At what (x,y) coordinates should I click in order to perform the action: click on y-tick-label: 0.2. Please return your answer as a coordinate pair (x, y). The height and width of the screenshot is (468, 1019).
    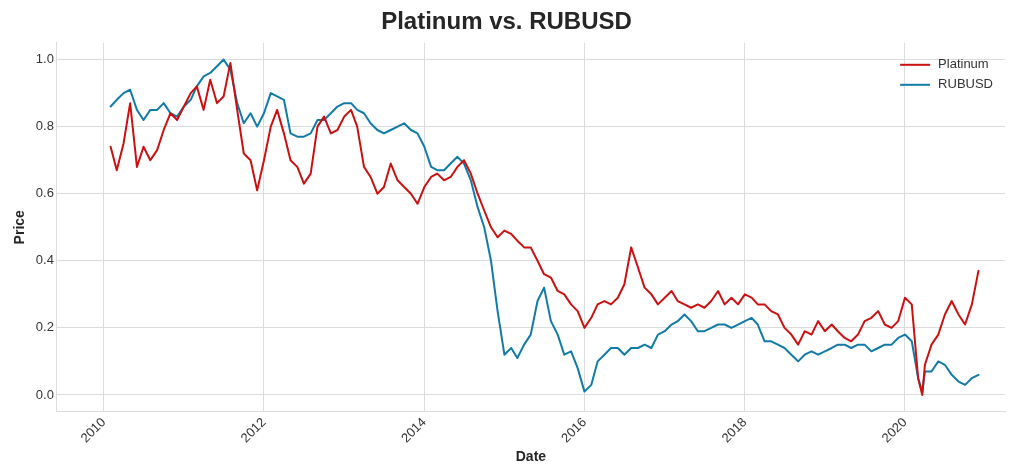
    Looking at the image, I should click on (44, 327).